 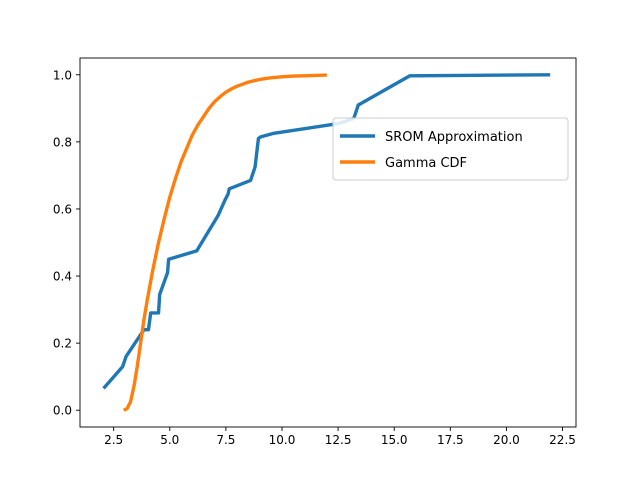 I want to click on legend-label-2: Gamma CDF, so click(x=426, y=163).